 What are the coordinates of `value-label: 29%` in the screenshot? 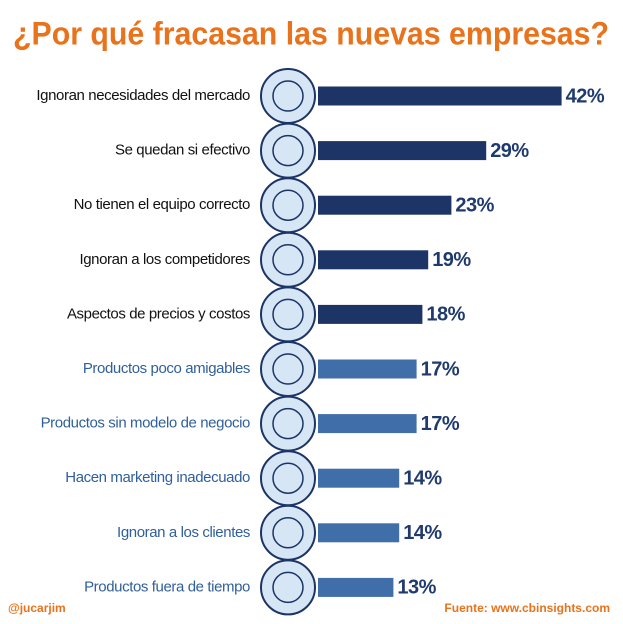 It's located at (509, 151).